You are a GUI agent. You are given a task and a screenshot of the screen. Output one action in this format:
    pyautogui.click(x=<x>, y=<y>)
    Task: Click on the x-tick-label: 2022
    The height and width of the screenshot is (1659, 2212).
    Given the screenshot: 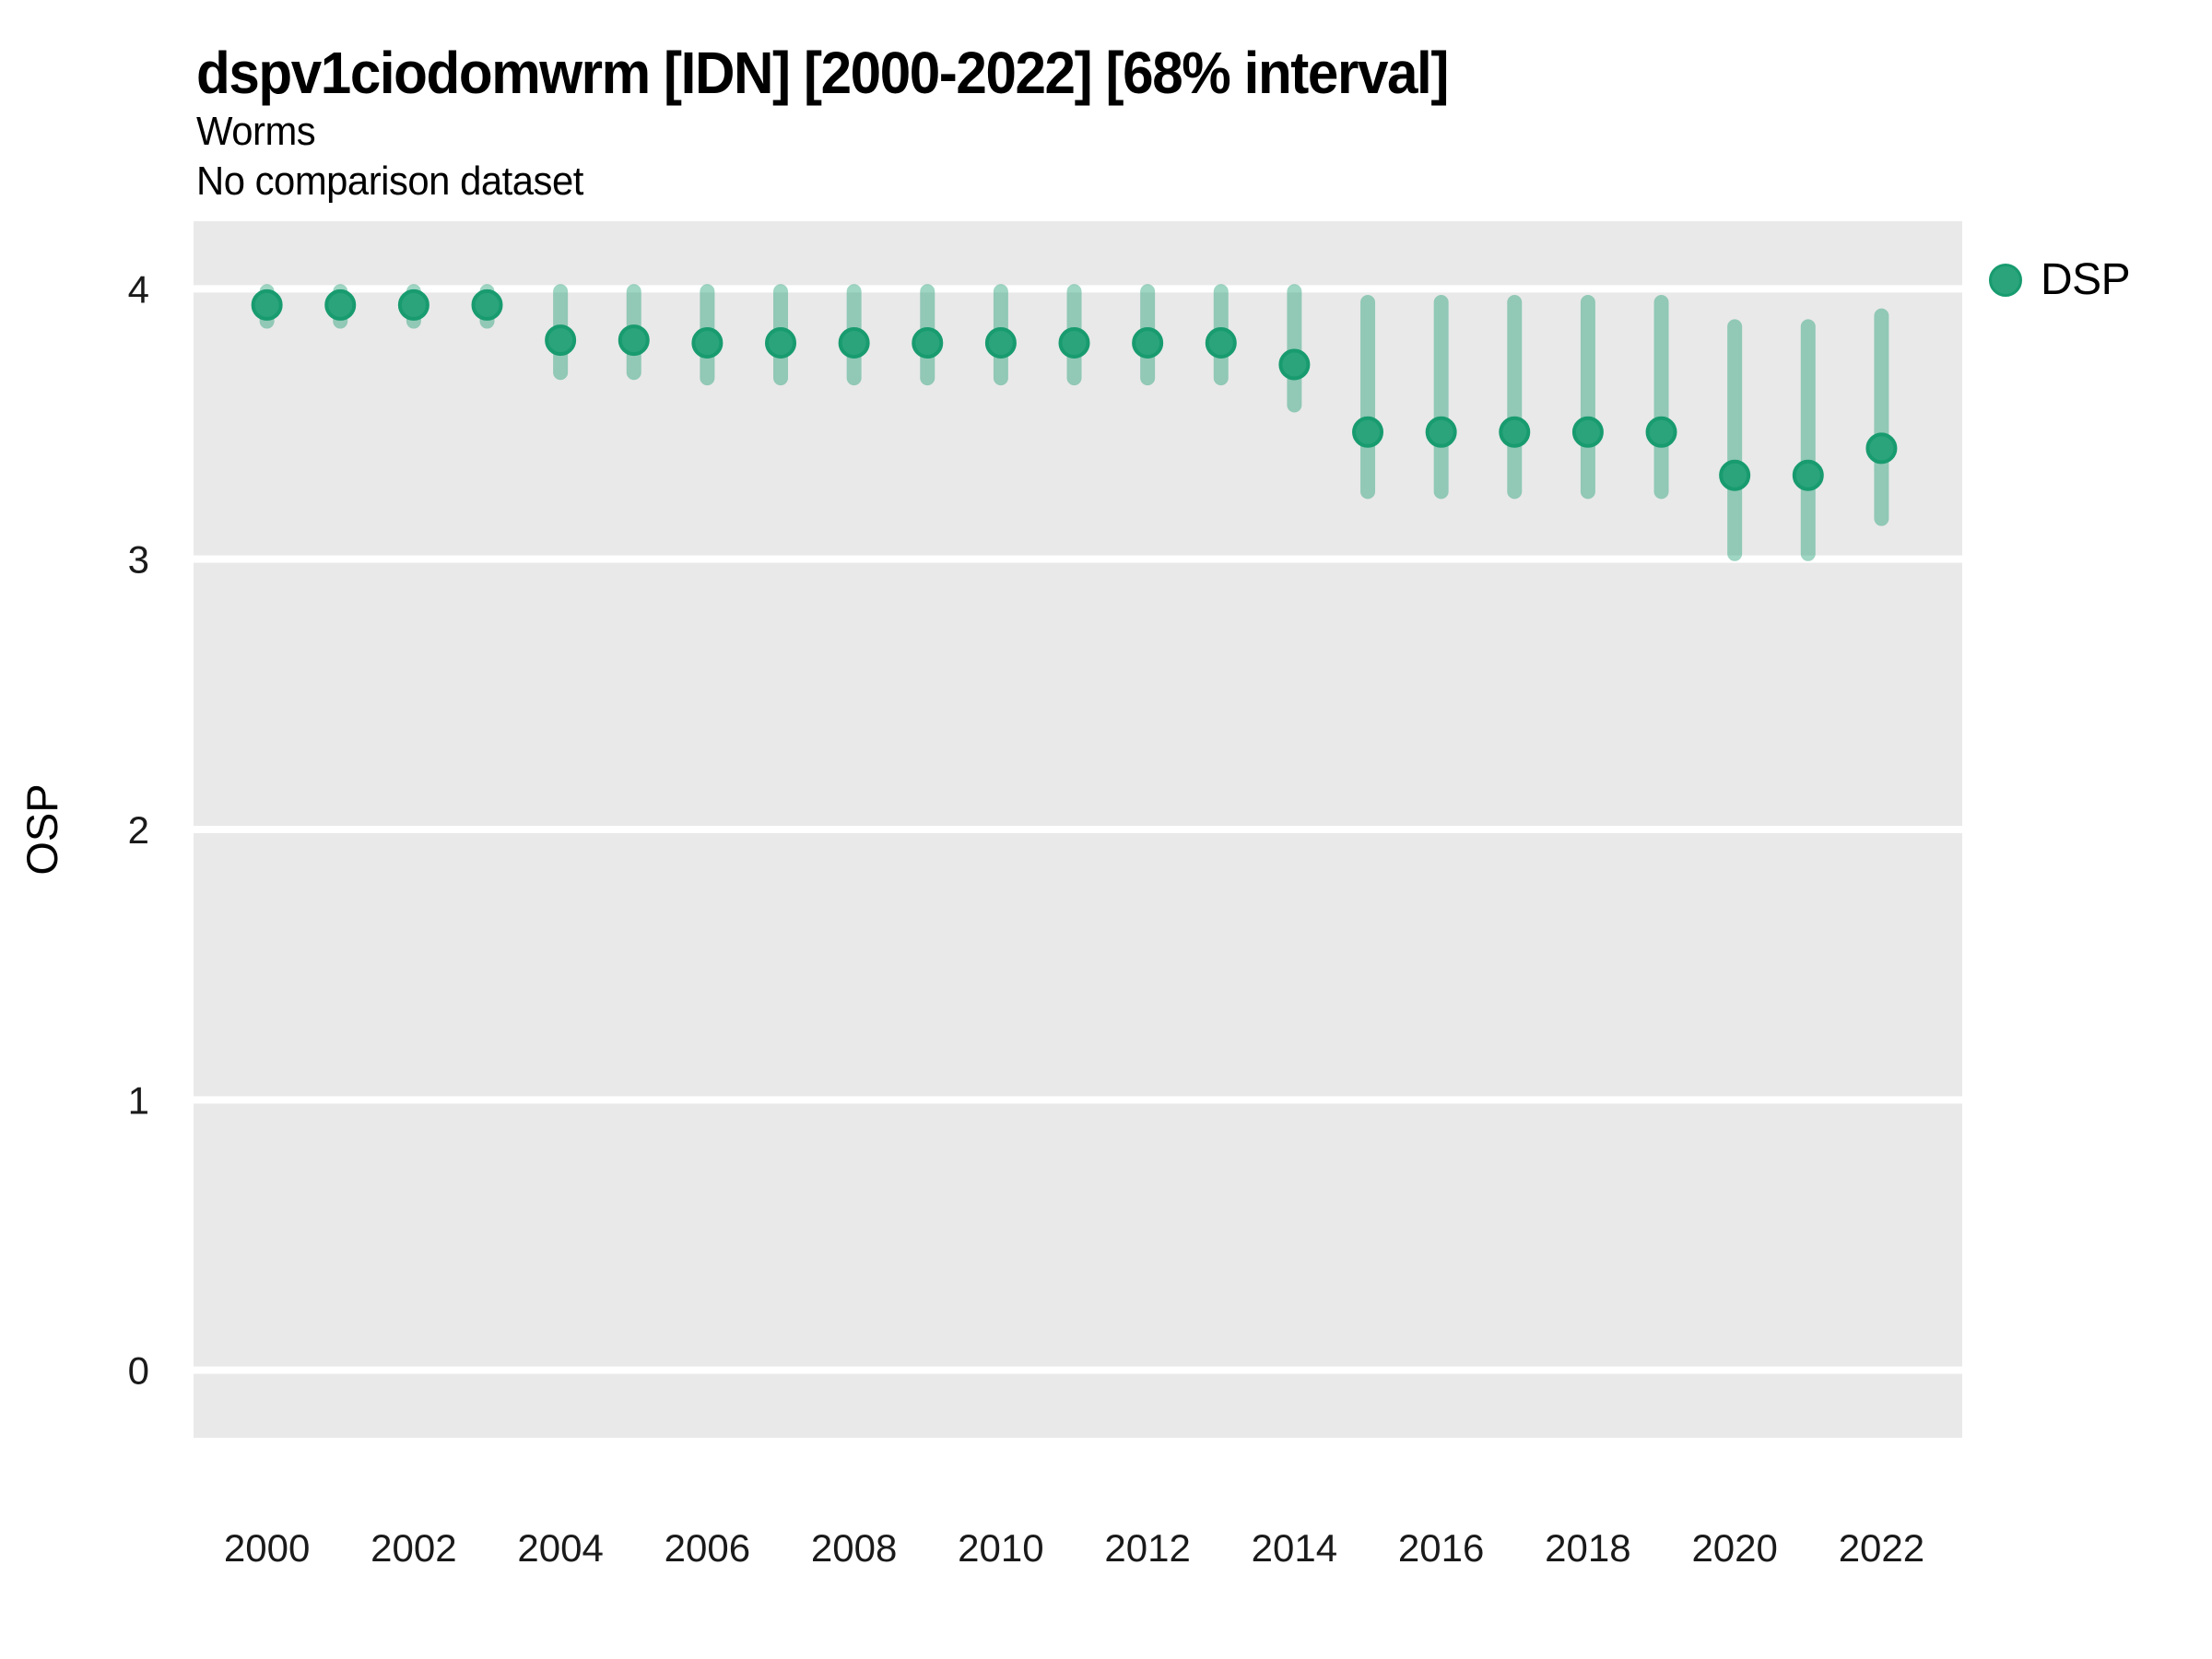 What is the action you would take?
    pyautogui.click(x=1881, y=1548)
    